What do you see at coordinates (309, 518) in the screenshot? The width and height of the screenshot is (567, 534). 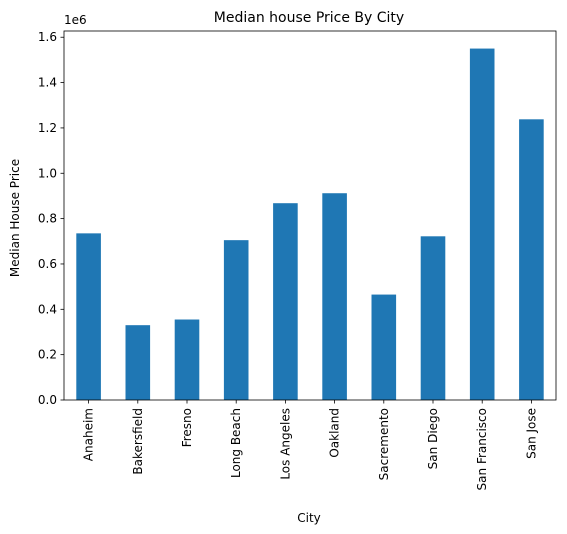 I see `x-axis-label: City` at bounding box center [309, 518].